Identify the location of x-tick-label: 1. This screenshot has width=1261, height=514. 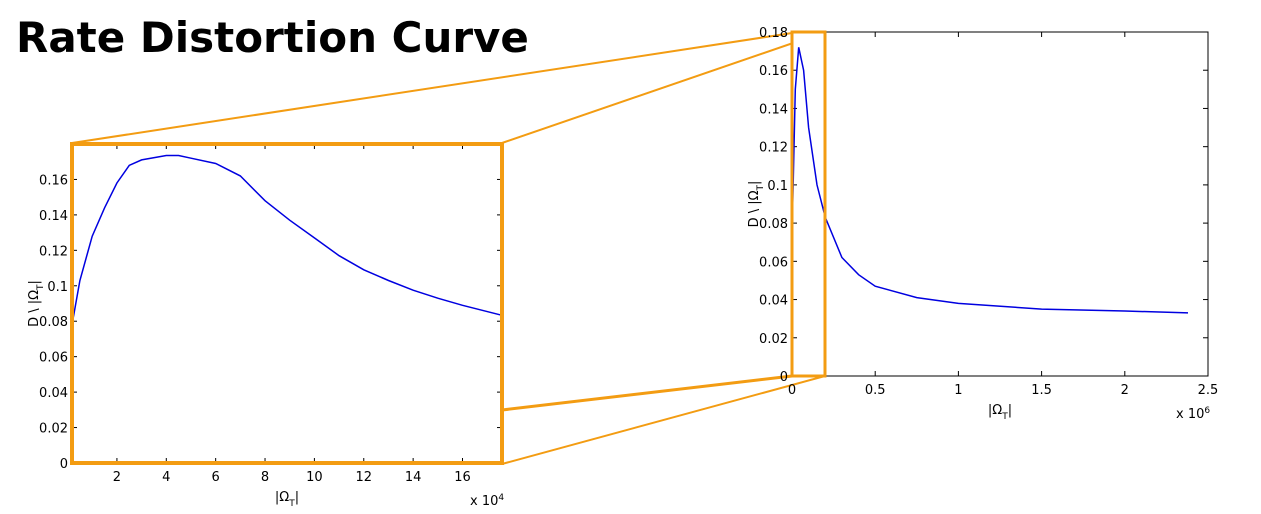
(958, 390).